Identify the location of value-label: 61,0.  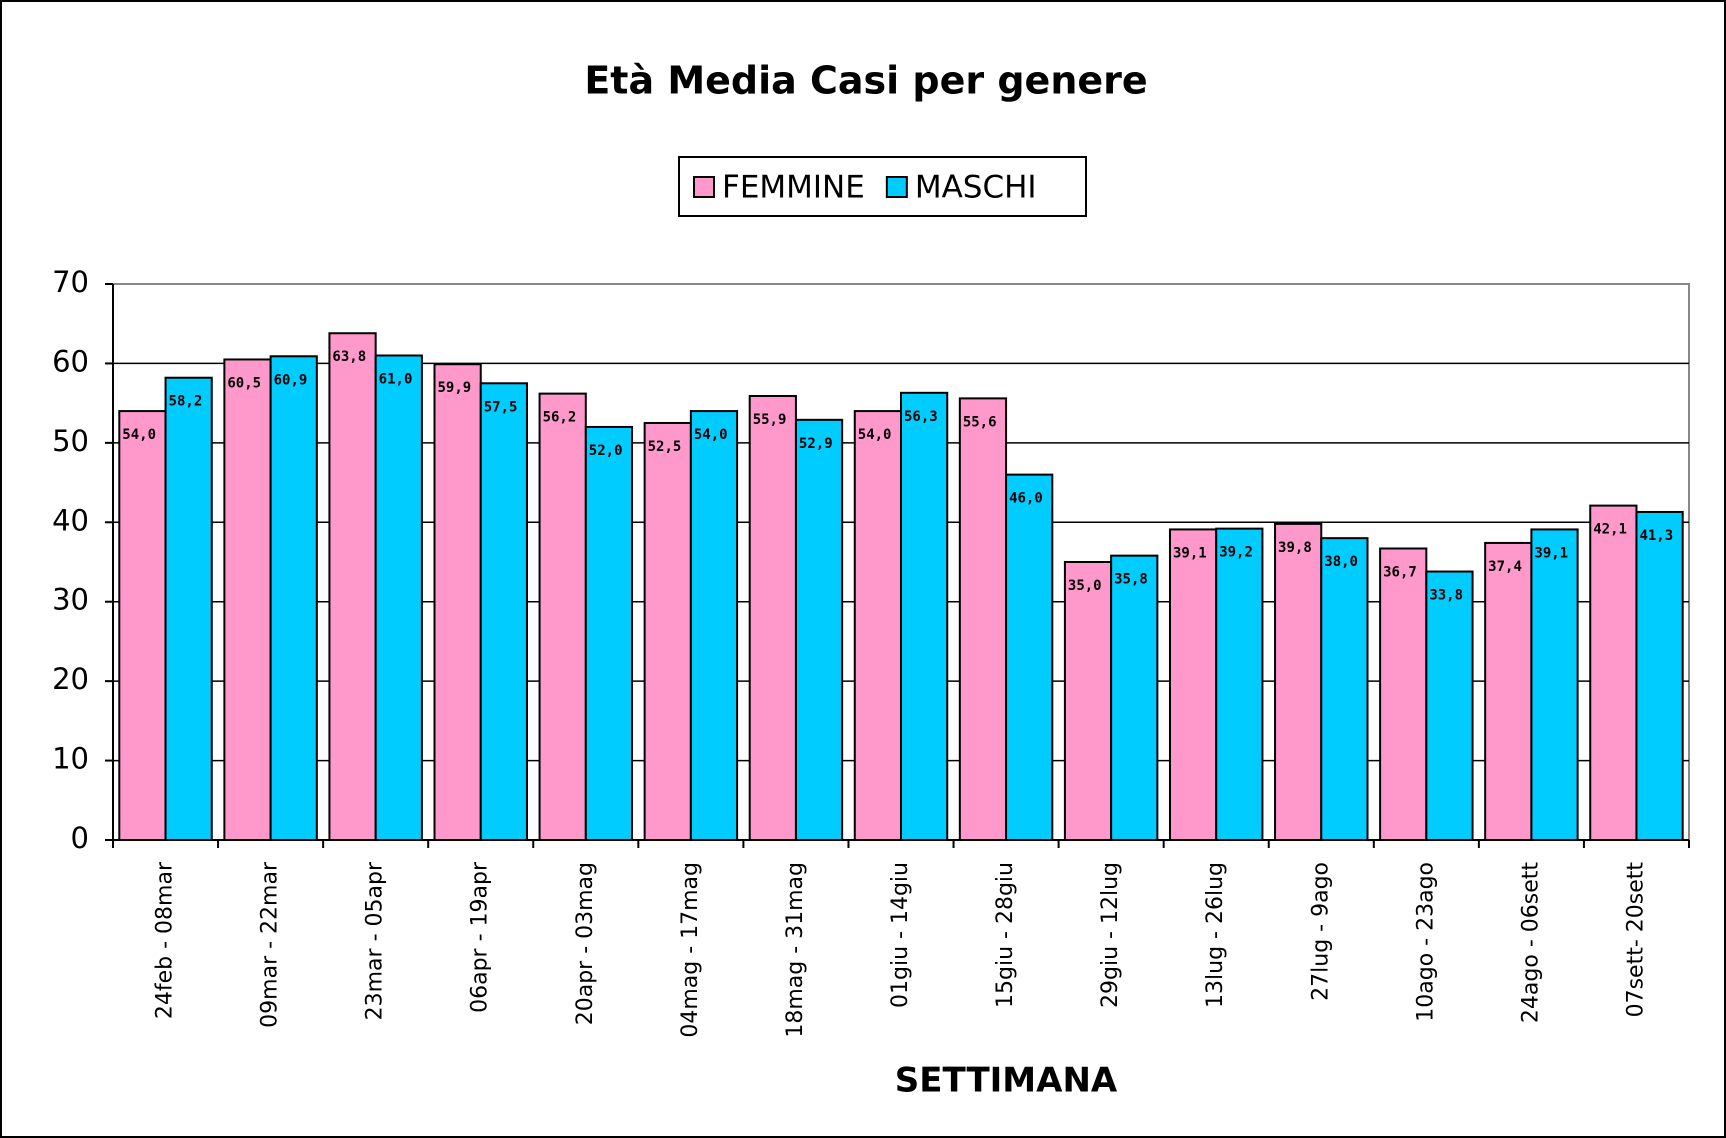
(396, 379).